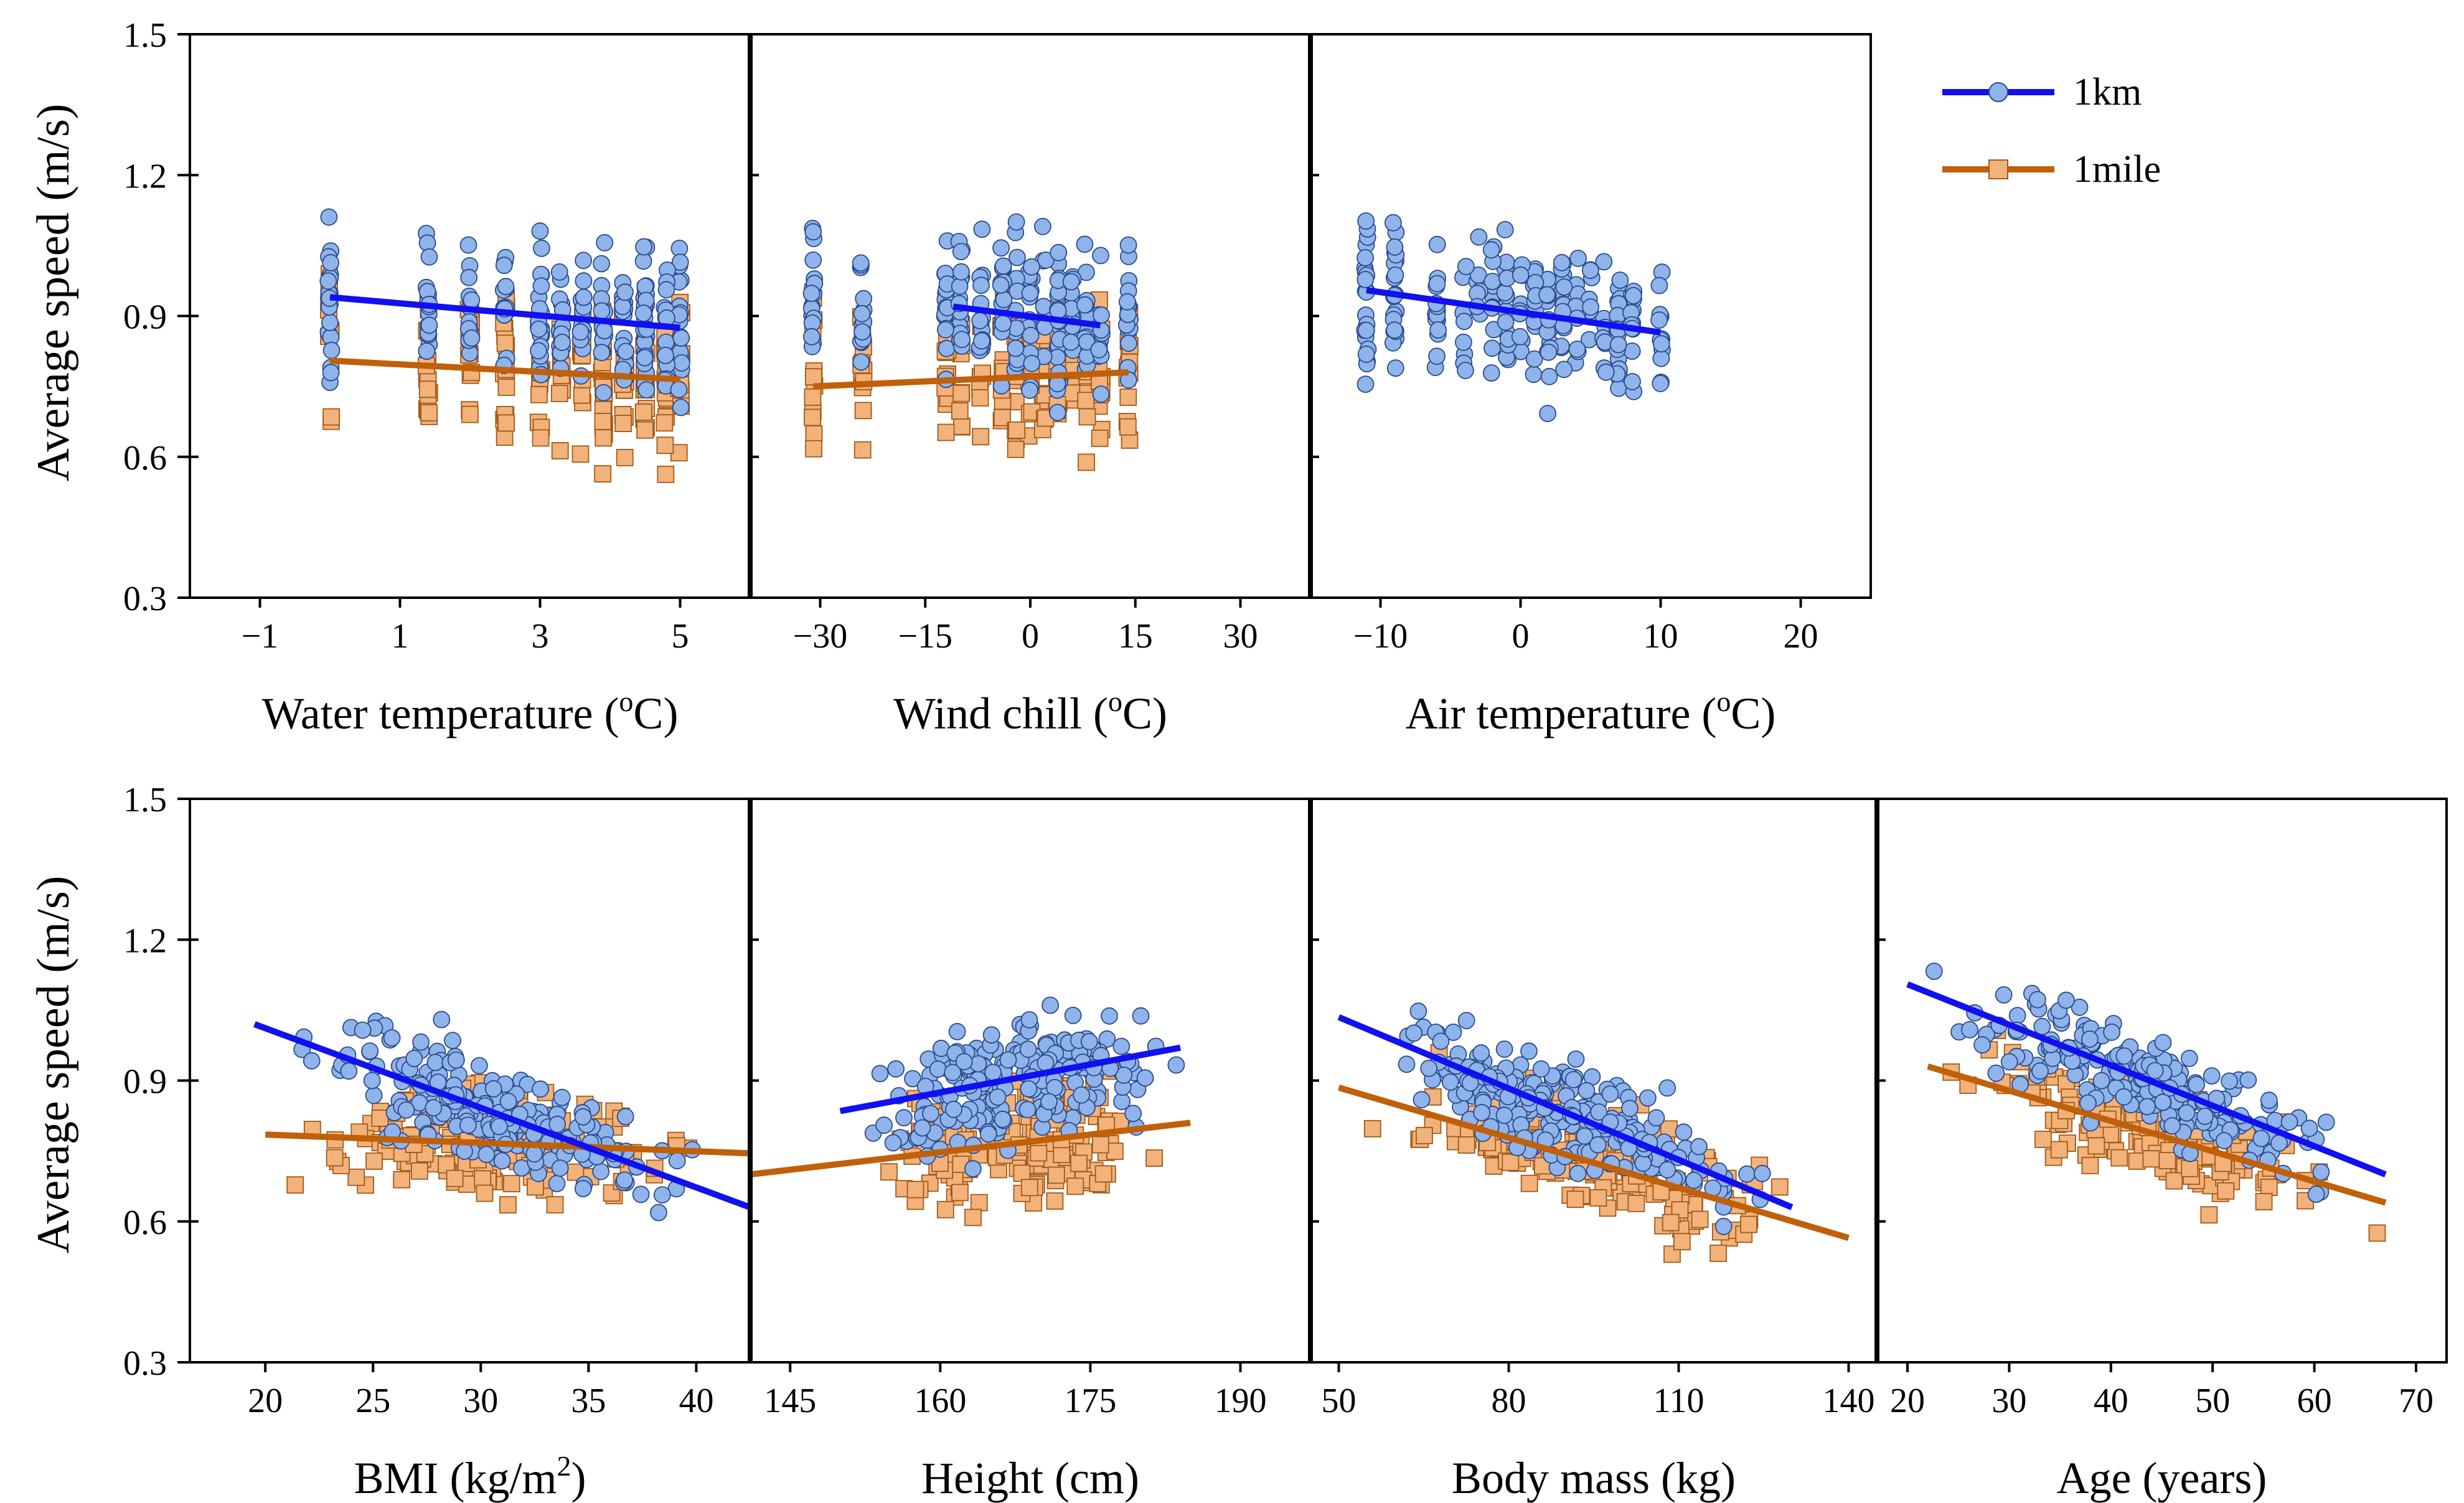  What do you see at coordinates (2146, 1079) in the screenshot?
I see `age-1km-trend-line` at bounding box center [2146, 1079].